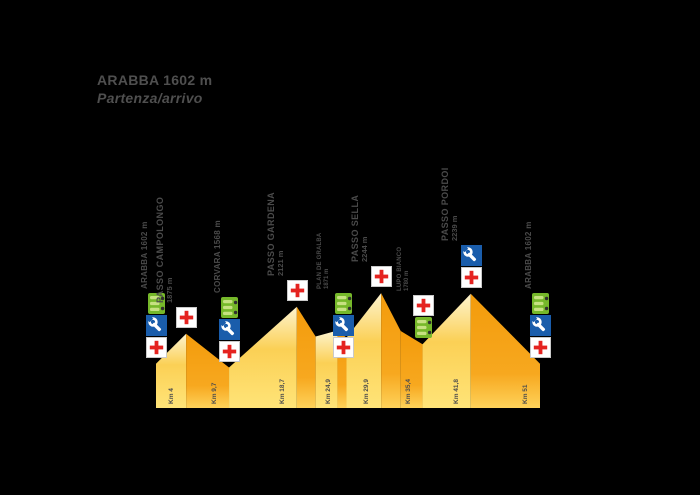 This screenshot has width=700, height=495. What do you see at coordinates (172, 396) in the screenshot?
I see `km-marker: Km 4` at bounding box center [172, 396].